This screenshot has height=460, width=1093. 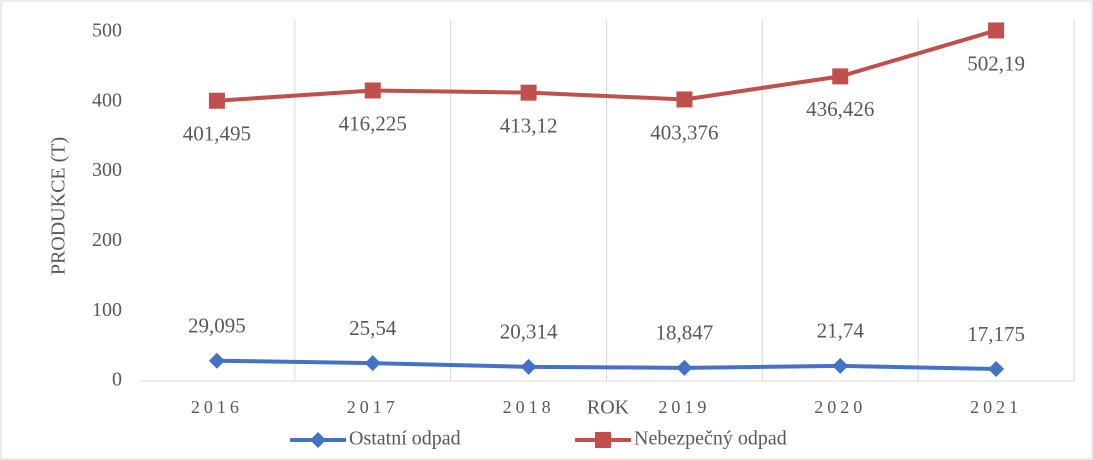 I want to click on data-label: 29,095, so click(x=217, y=326).